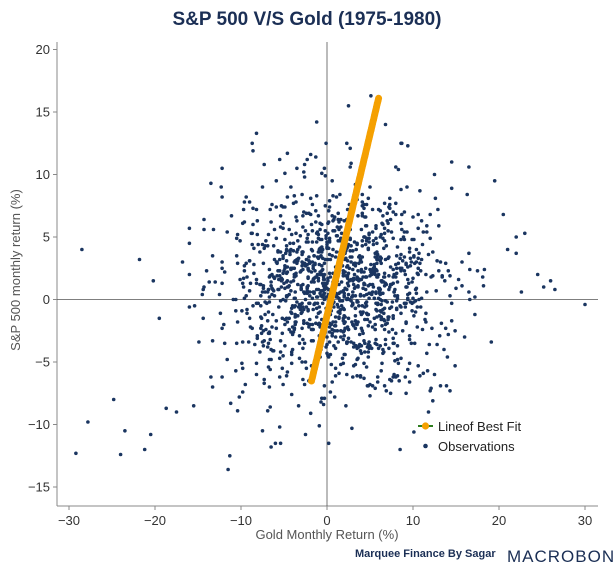  Describe the element at coordinates (43, 174) in the screenshot. I see `y-tick-label: 10` at that location.